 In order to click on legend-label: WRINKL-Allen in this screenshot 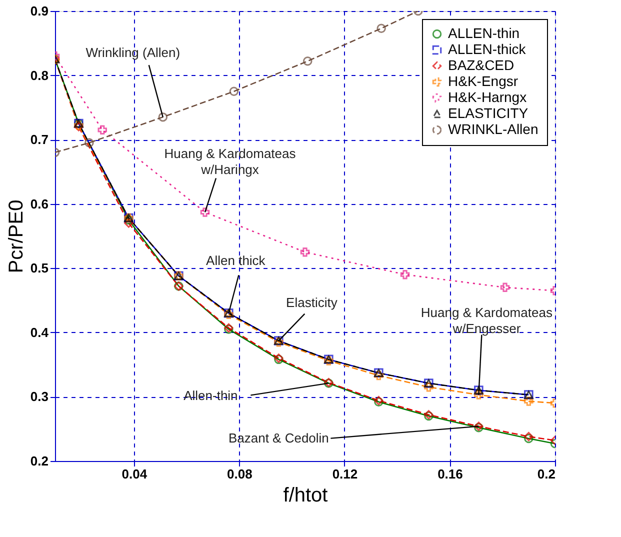, I will do `click(493, 129)`.